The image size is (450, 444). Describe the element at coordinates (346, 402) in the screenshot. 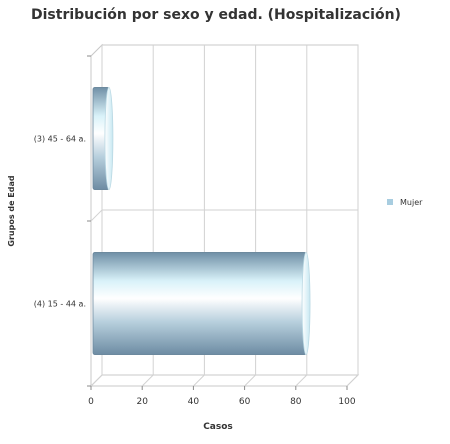

I see `x-tick-label: 100` at that location.